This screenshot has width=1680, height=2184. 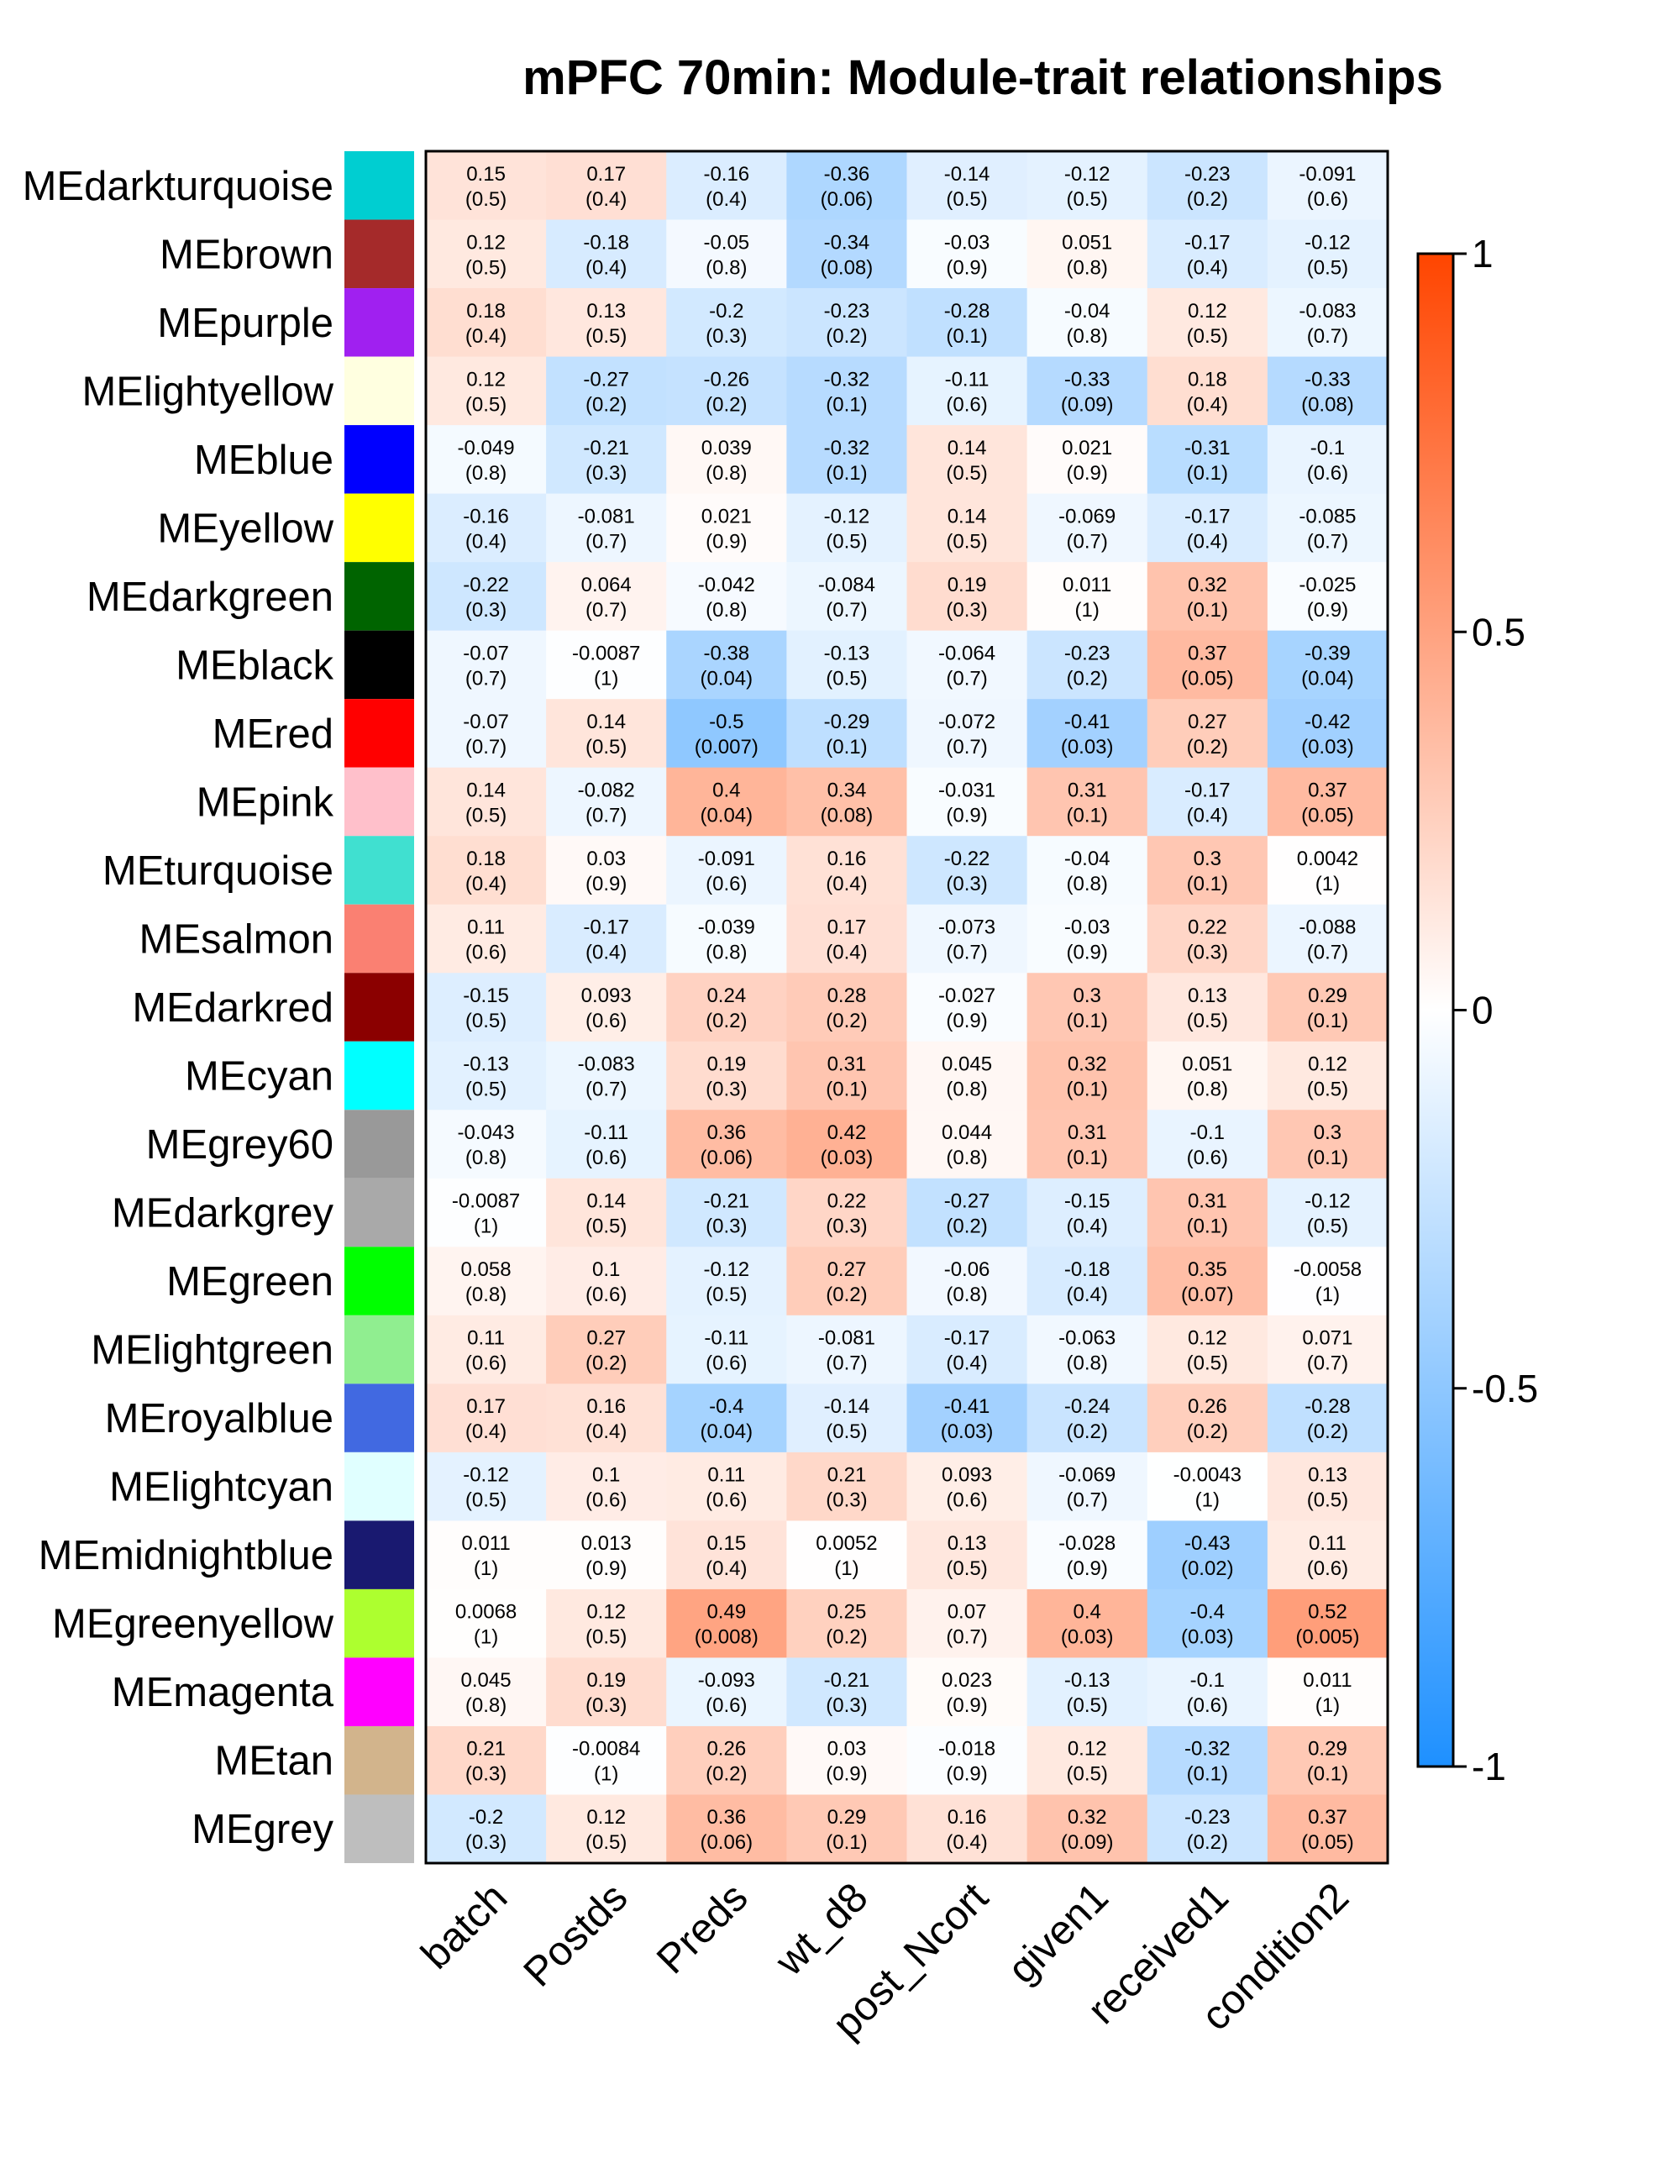 I want to click on cell-correlation: -0.17, so click(x=1207, y=516).